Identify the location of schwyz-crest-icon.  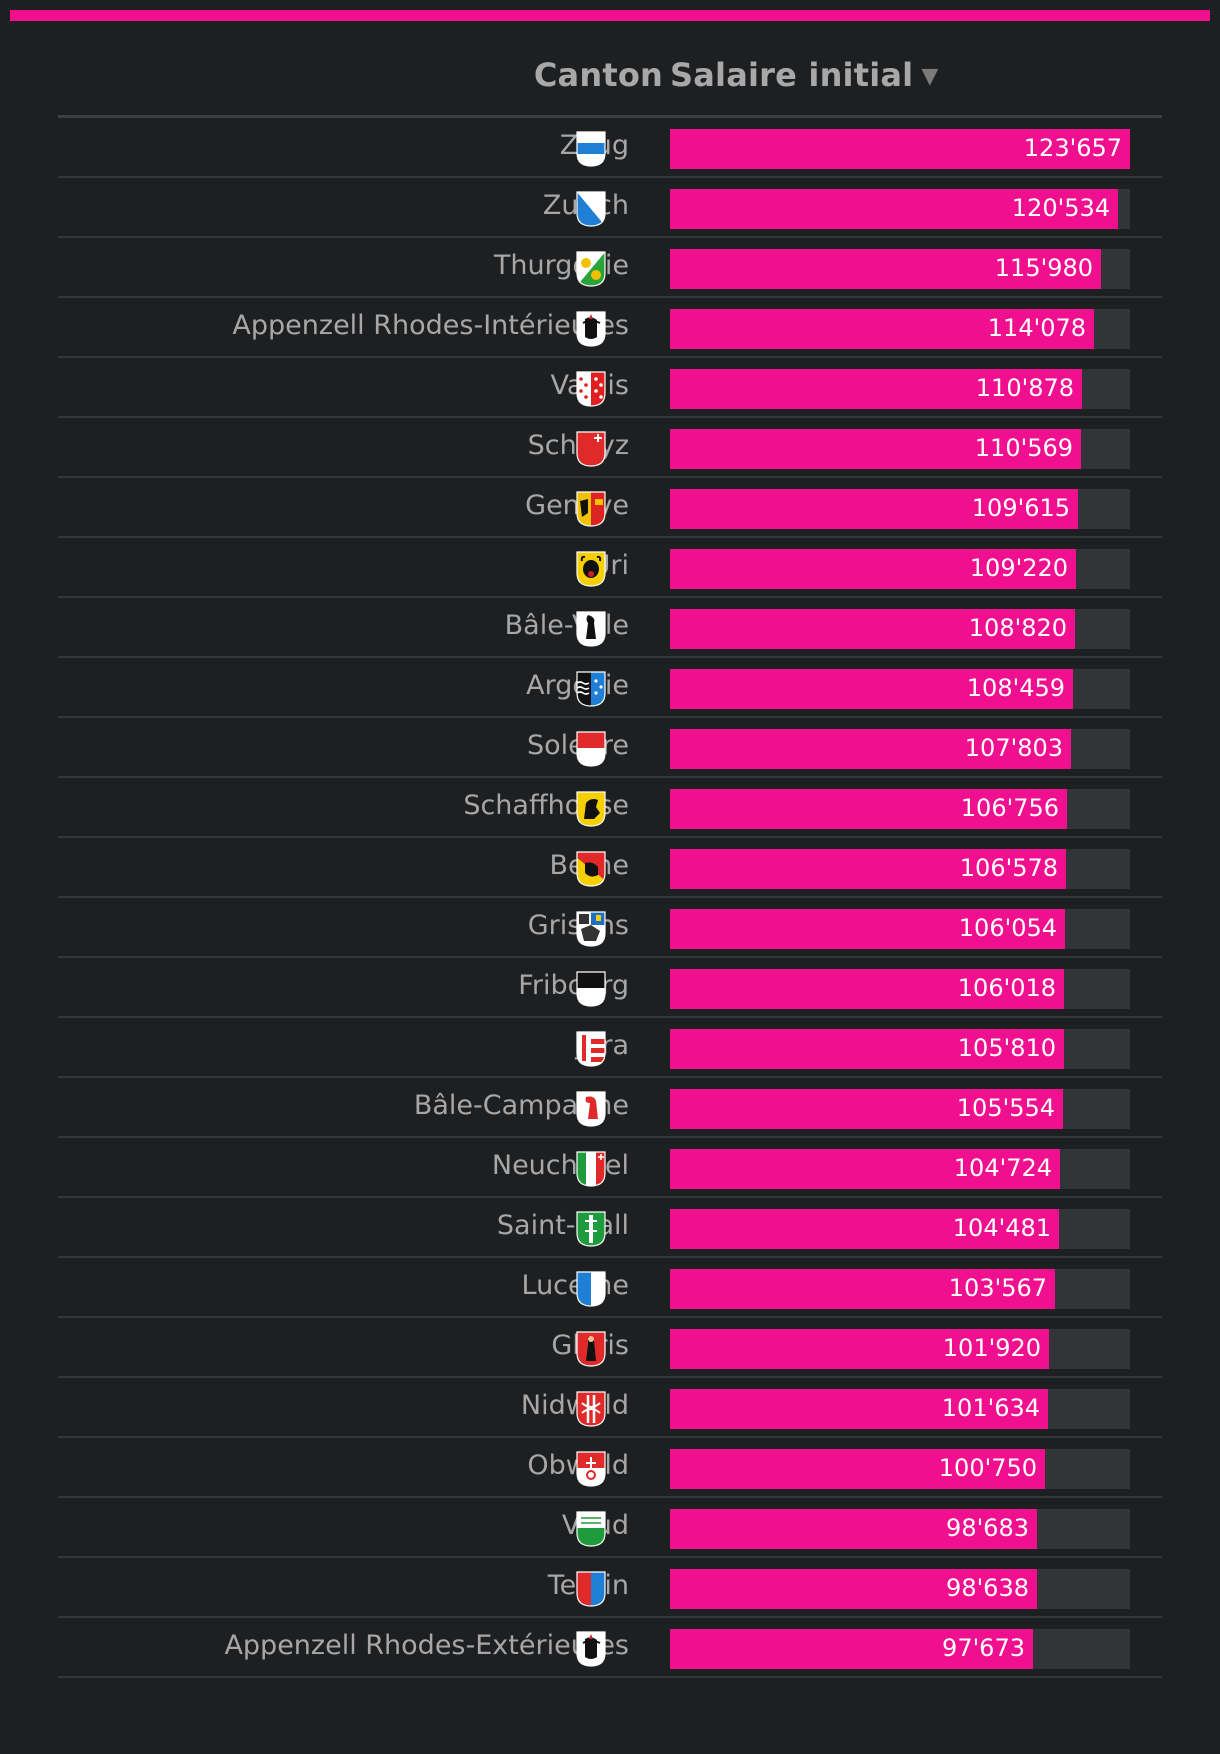
(591, 449).